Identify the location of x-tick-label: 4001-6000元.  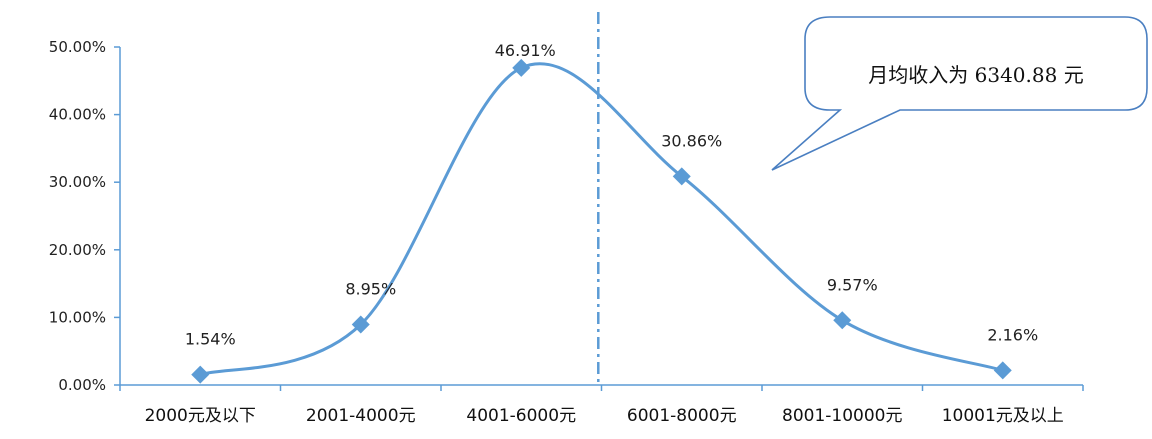
(521, 416).